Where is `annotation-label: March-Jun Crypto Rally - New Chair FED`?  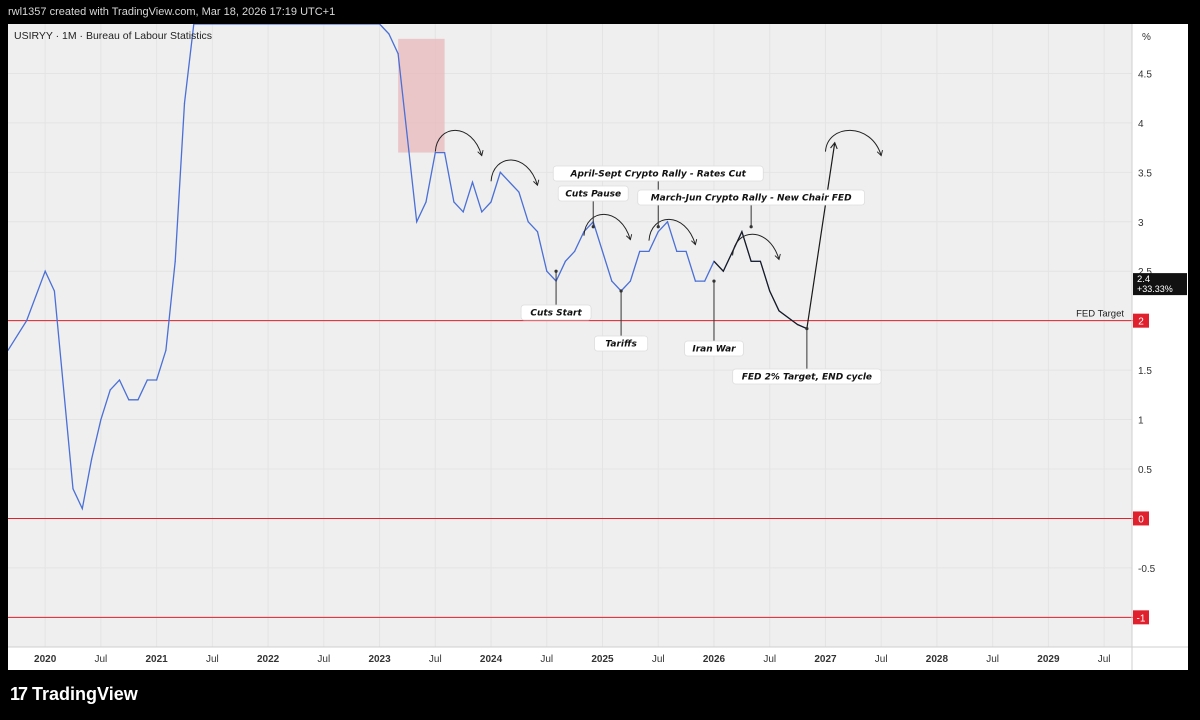
annotation-label: March-Jun Crypto Rally - New Chair FED is located at coordinates (751, 199).